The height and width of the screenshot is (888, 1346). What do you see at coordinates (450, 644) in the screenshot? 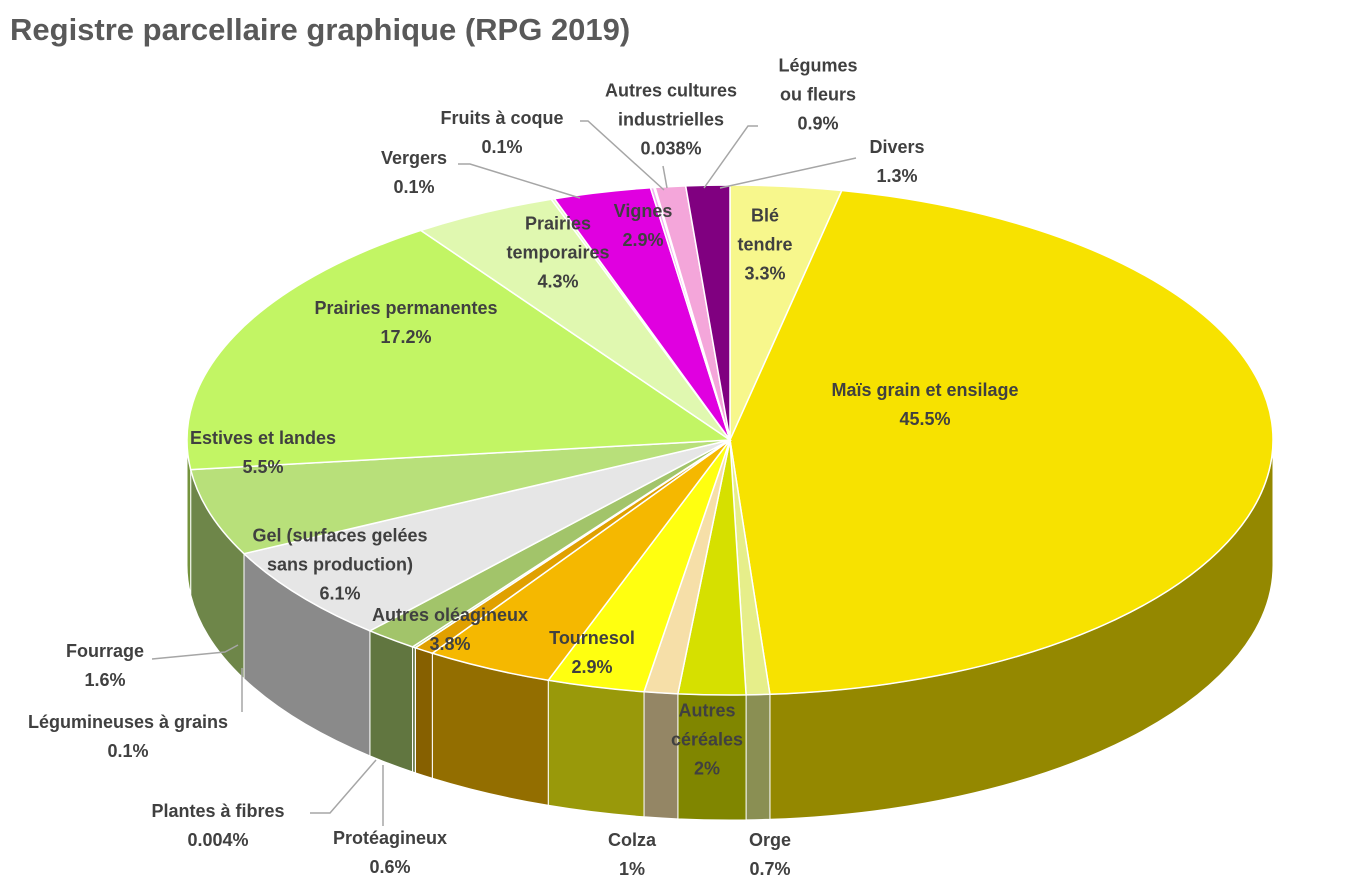
I see `value-label: 3.8%` at bounding box center [450, 644].